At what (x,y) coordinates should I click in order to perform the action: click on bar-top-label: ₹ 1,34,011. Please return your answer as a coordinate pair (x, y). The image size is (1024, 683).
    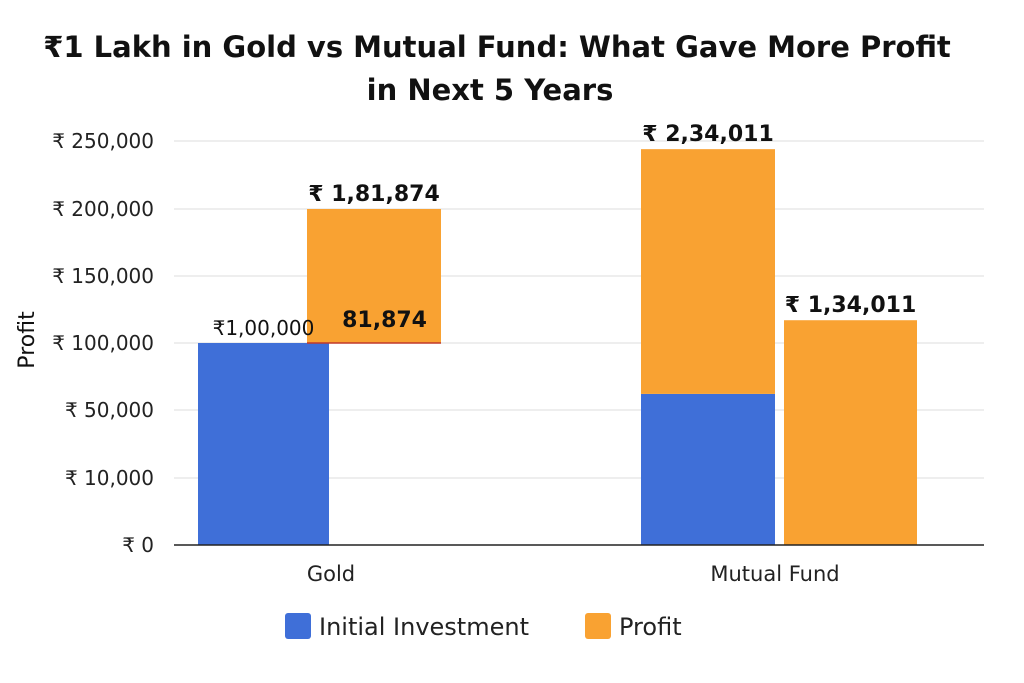
    Looking at the image, I should click on (851, 305).